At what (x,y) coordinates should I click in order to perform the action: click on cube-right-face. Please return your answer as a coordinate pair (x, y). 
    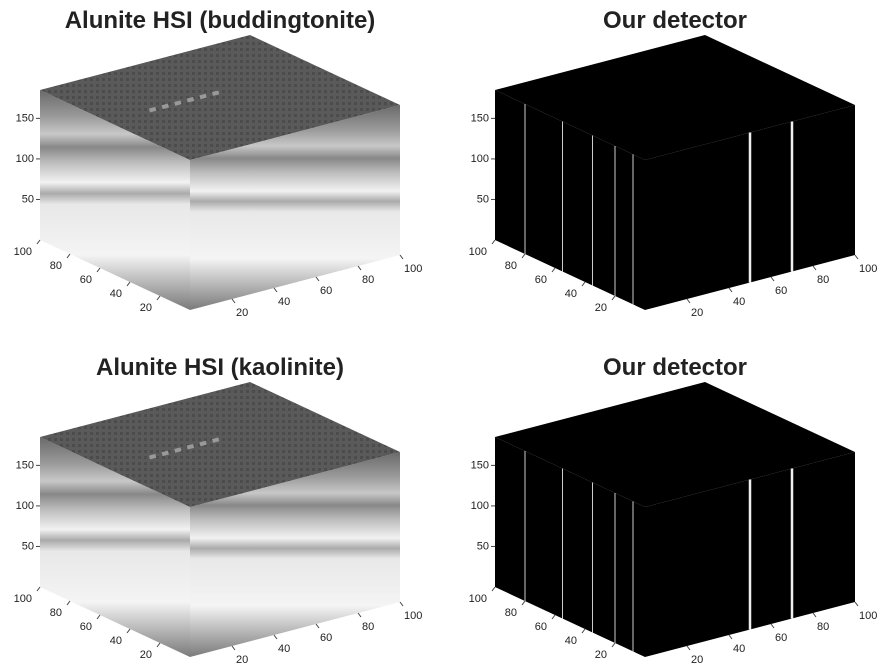
    Looking at the image, I should click on (295, 554).